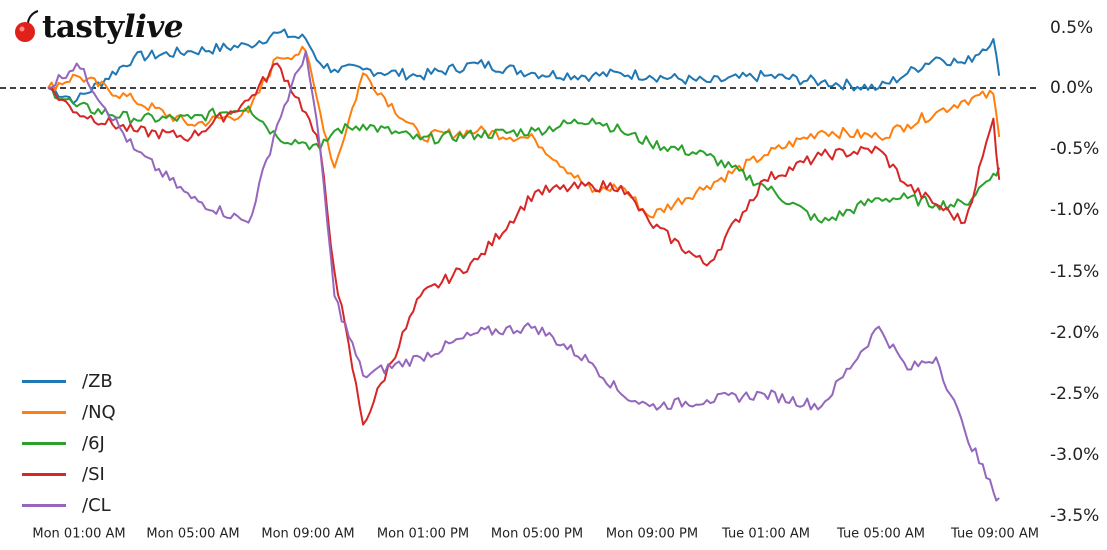  What do you see at coordinates (524, 66) in the screenshot?
I see `series-line-zb` at bounding box center [524, 66].